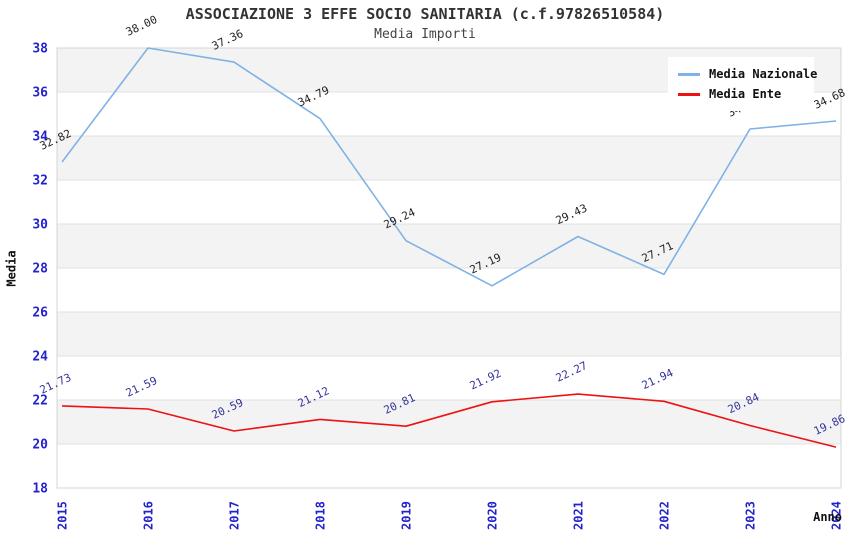 This screenshot has width=850, height=550. What do you see at coordinates (40, 445) in the screenshot?
I see `y-tick-label: 20` at bounding box center [40, 445].